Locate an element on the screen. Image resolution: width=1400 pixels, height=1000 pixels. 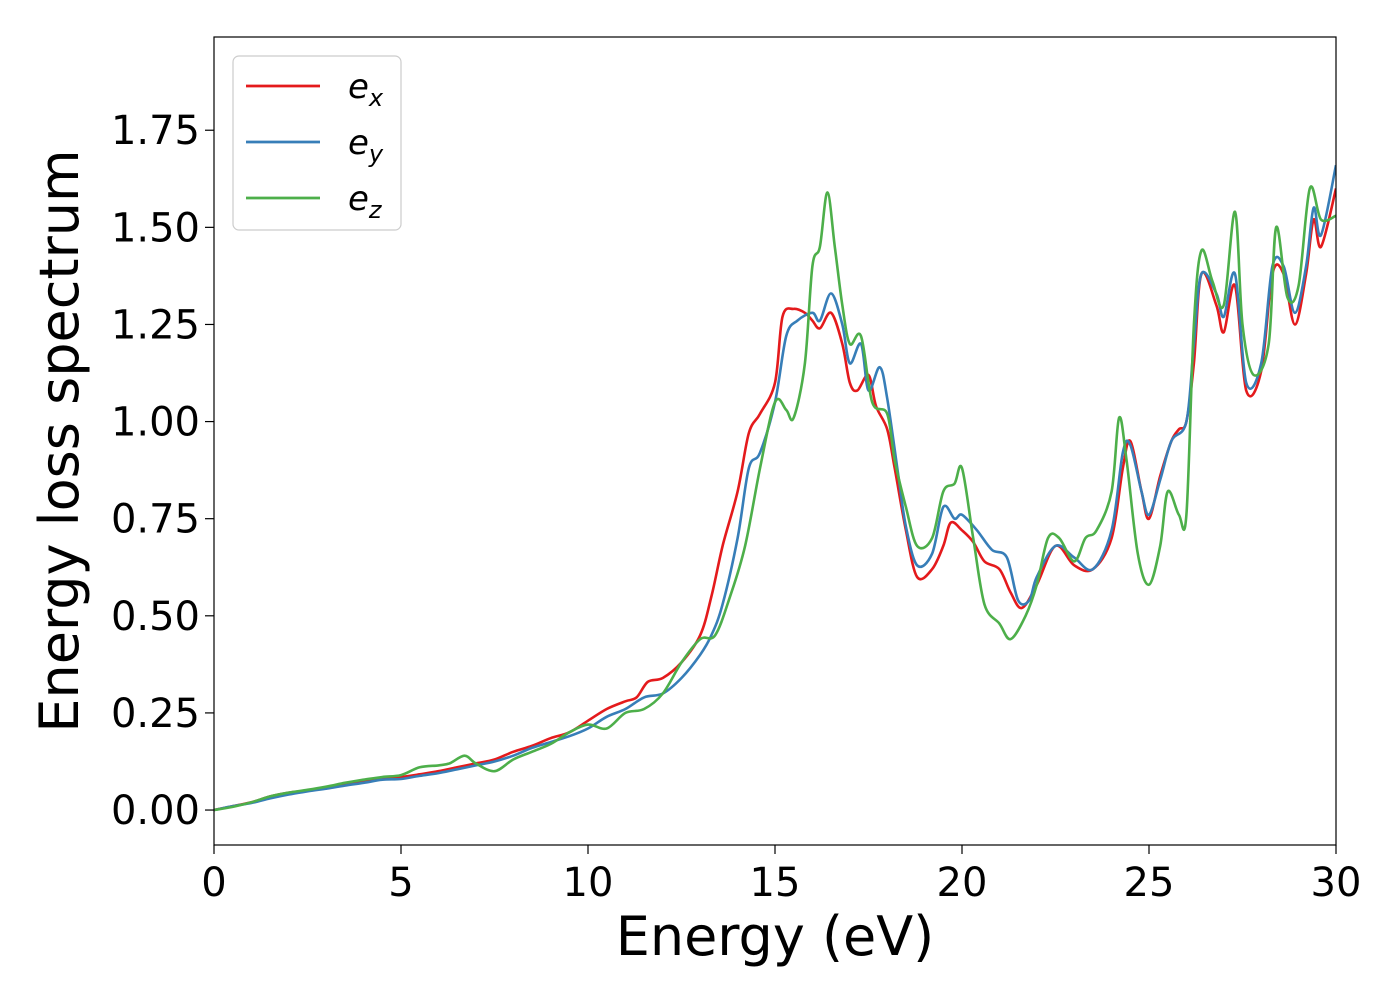
x-tick-label: 5 is located at coordinates (400, 883).